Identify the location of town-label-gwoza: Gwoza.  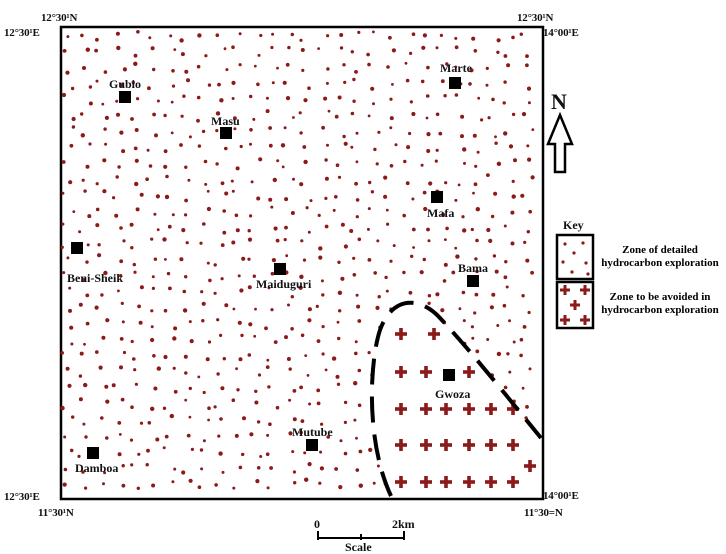
(453, 394).